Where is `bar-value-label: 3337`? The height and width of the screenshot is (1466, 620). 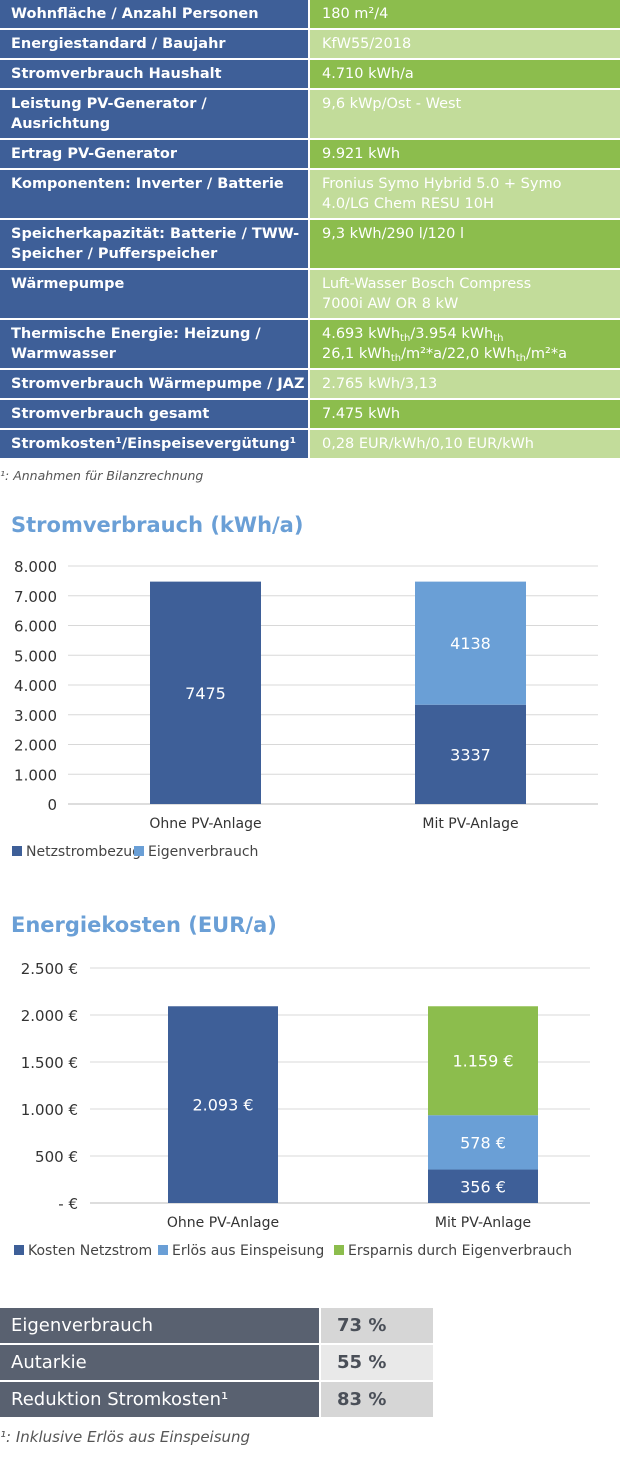 bar-value-label: 3337 is located at coordinates (470, 754).